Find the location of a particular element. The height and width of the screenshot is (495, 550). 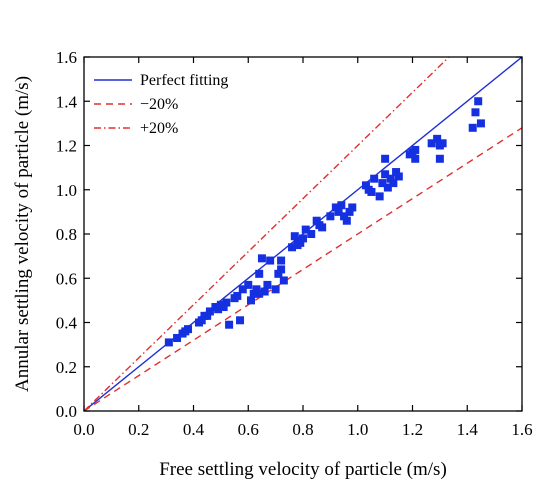

legend-label: Perfect fitting is located at coordinates (184, 80).